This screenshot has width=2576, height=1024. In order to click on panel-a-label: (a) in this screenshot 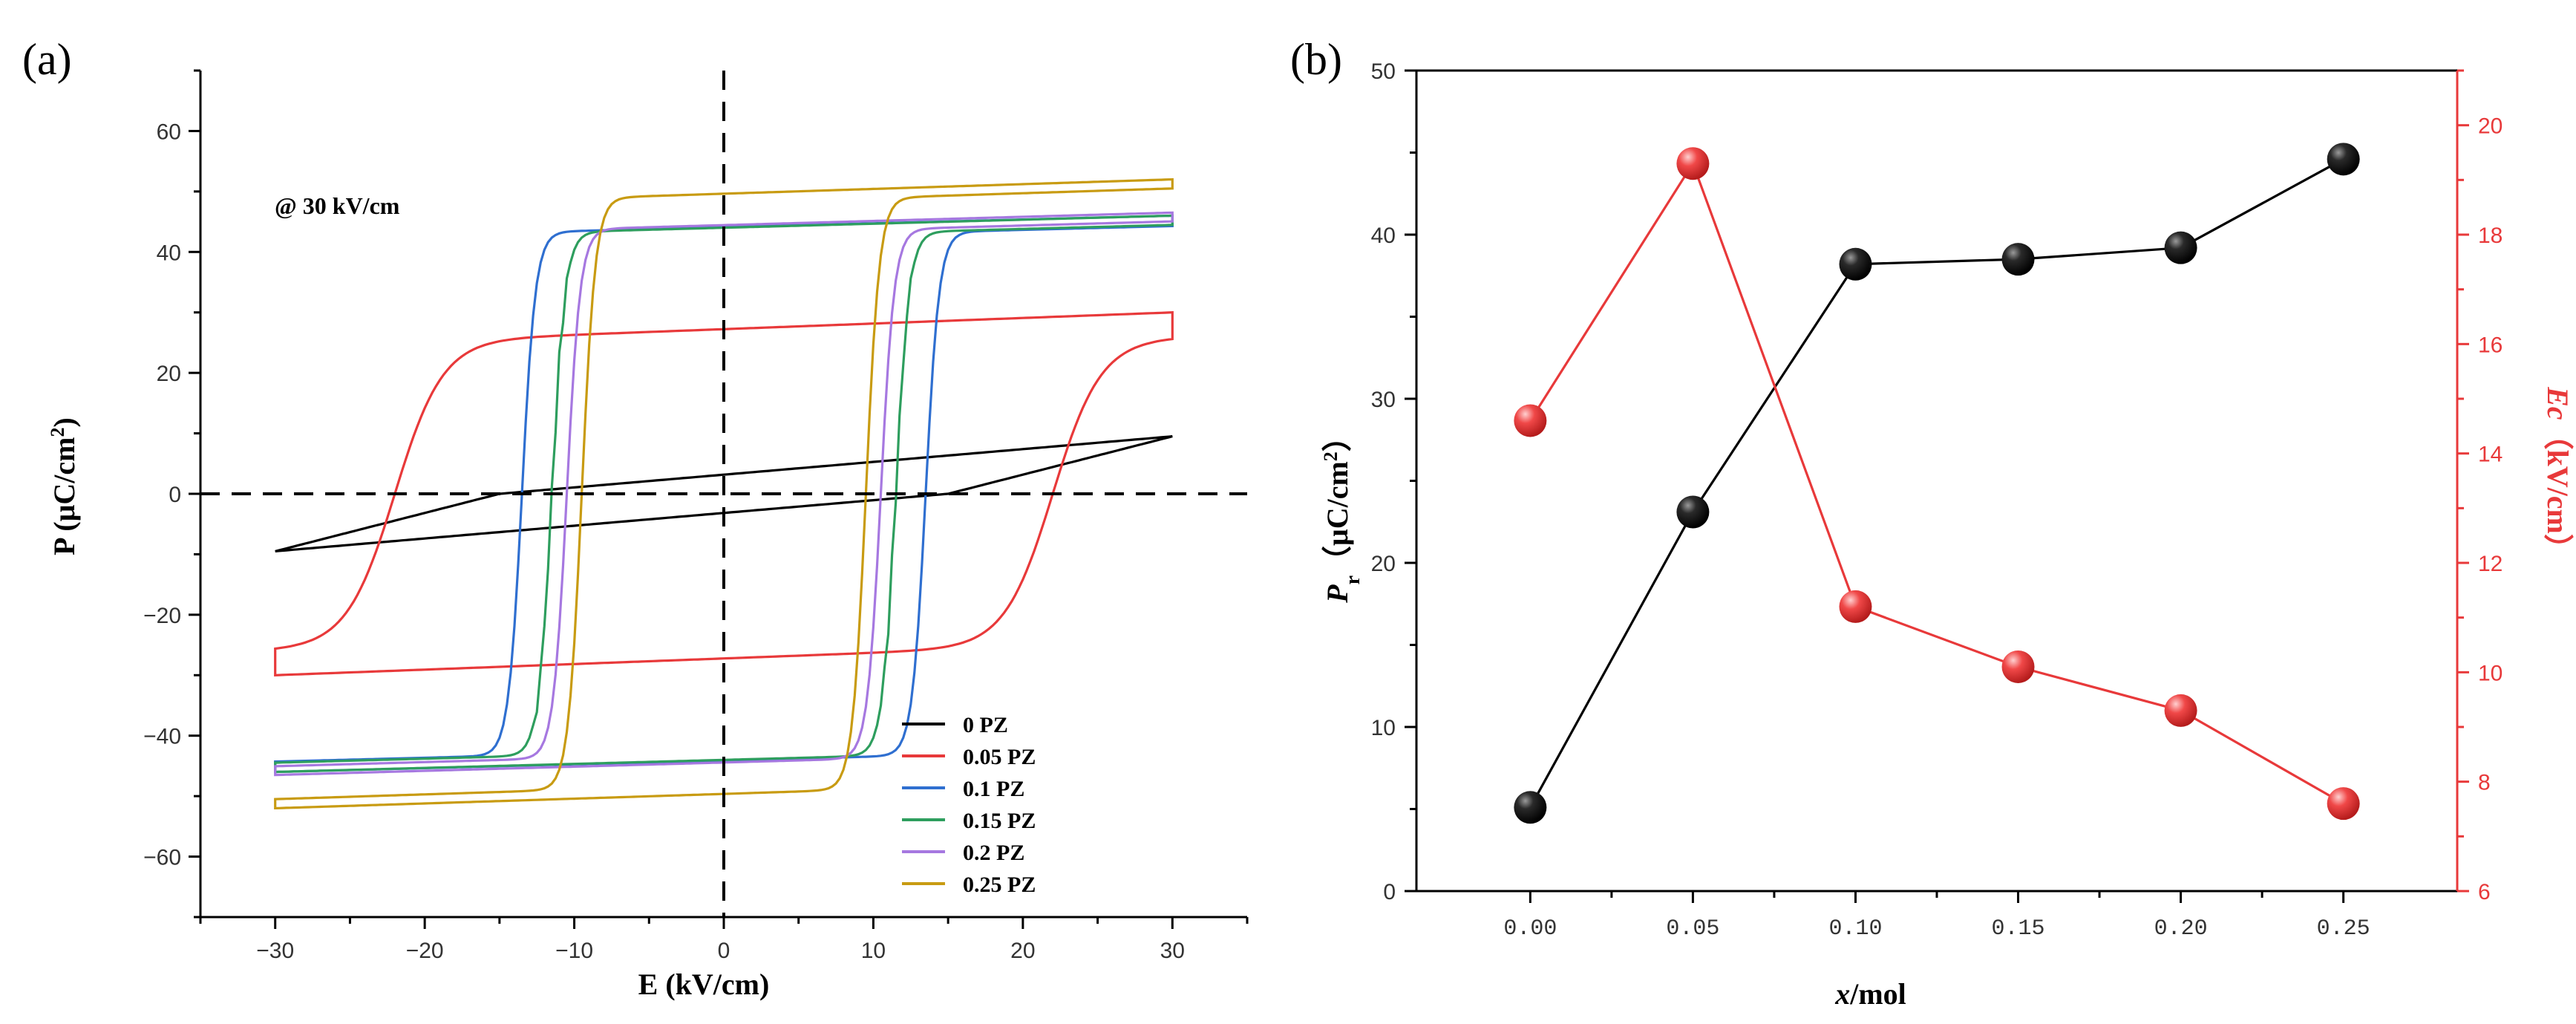, I will do `click(47, 59)`.